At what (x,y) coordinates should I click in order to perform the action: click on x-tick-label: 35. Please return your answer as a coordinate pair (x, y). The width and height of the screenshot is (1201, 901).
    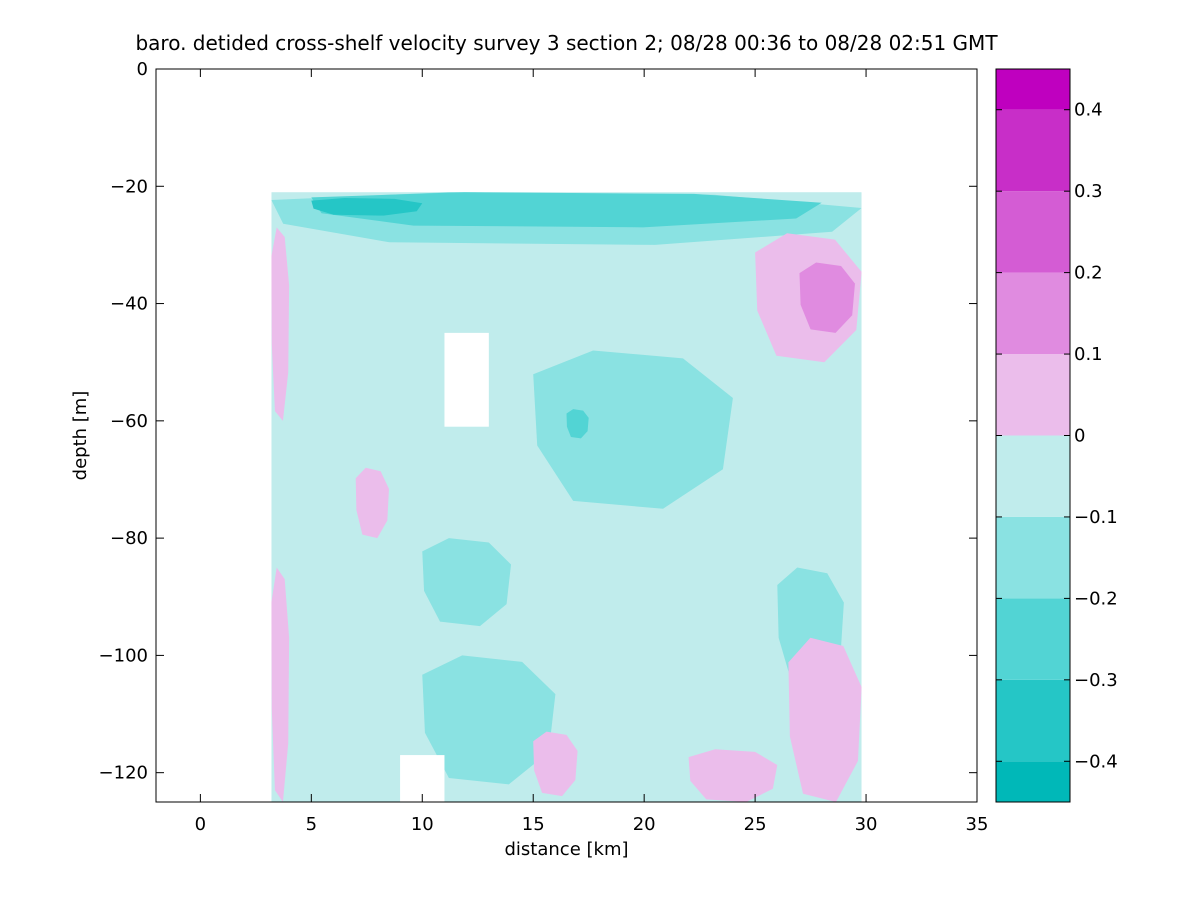
    Looking at the image, I should click on (977, 824).